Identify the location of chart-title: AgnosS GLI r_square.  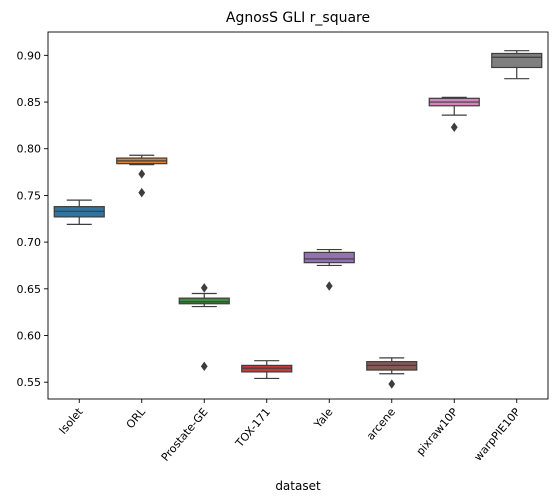
(298, 18).